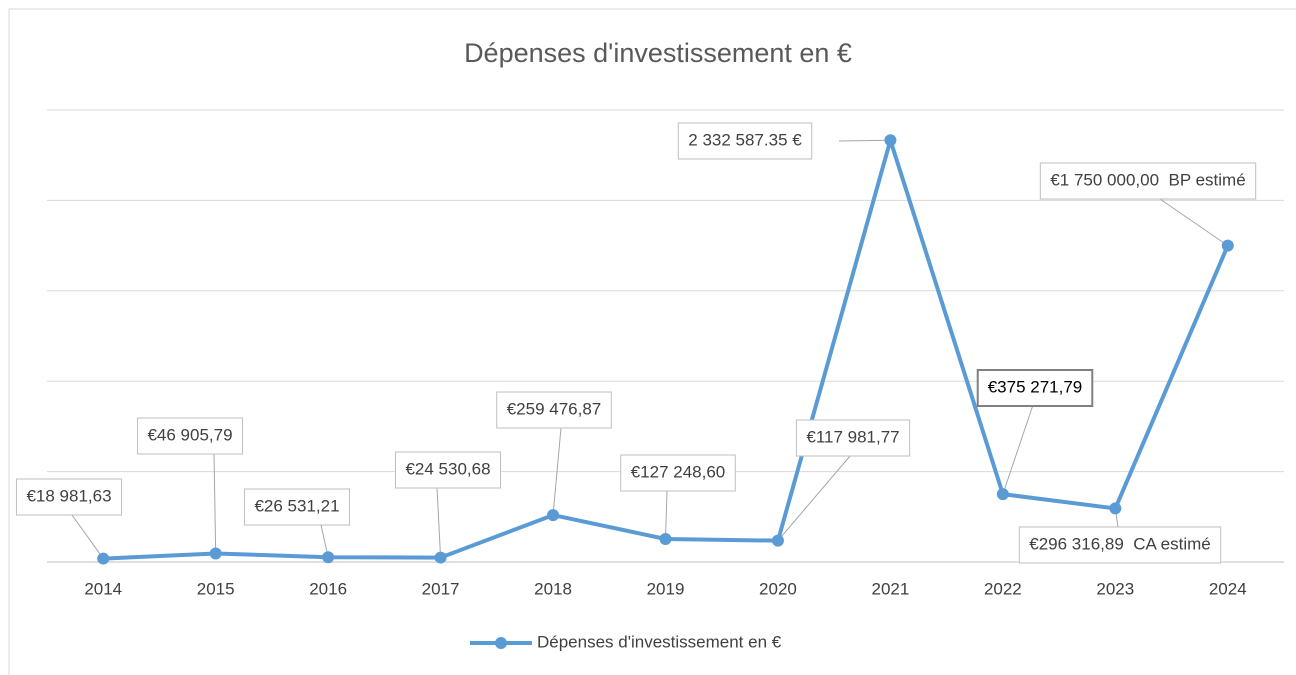  Describe the element at coordinates (666, 588) in the screenshot. I see `x-tick-label: 2019` at that location.